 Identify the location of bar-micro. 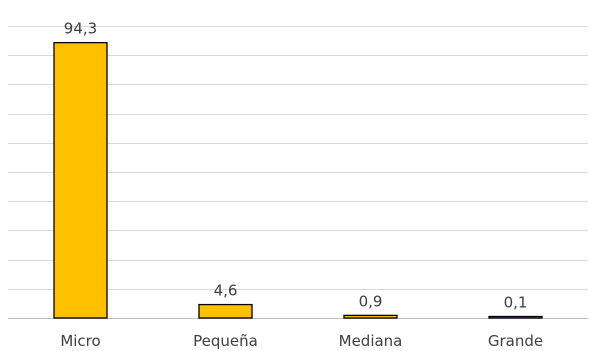
(80, 180).